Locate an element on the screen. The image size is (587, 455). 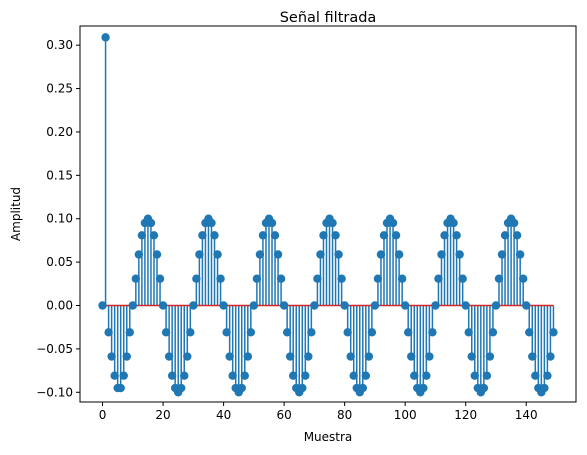
y-tick-label: −0.10 is located at coordinates (54, 392).